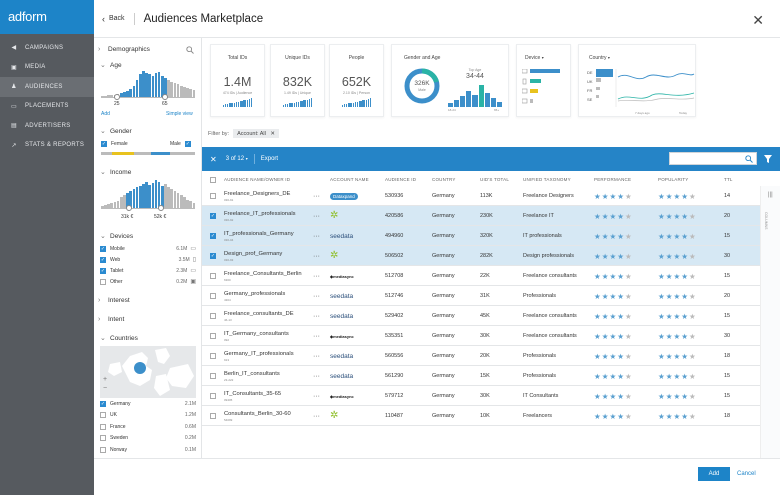 Image resolution: width=780 pixels, height=495 pixels. What do you see at coordinates (148, 438) in the screenshot?
I see `country-row-sweden: Sweden 0.2M` at bounding box center [148, 438].